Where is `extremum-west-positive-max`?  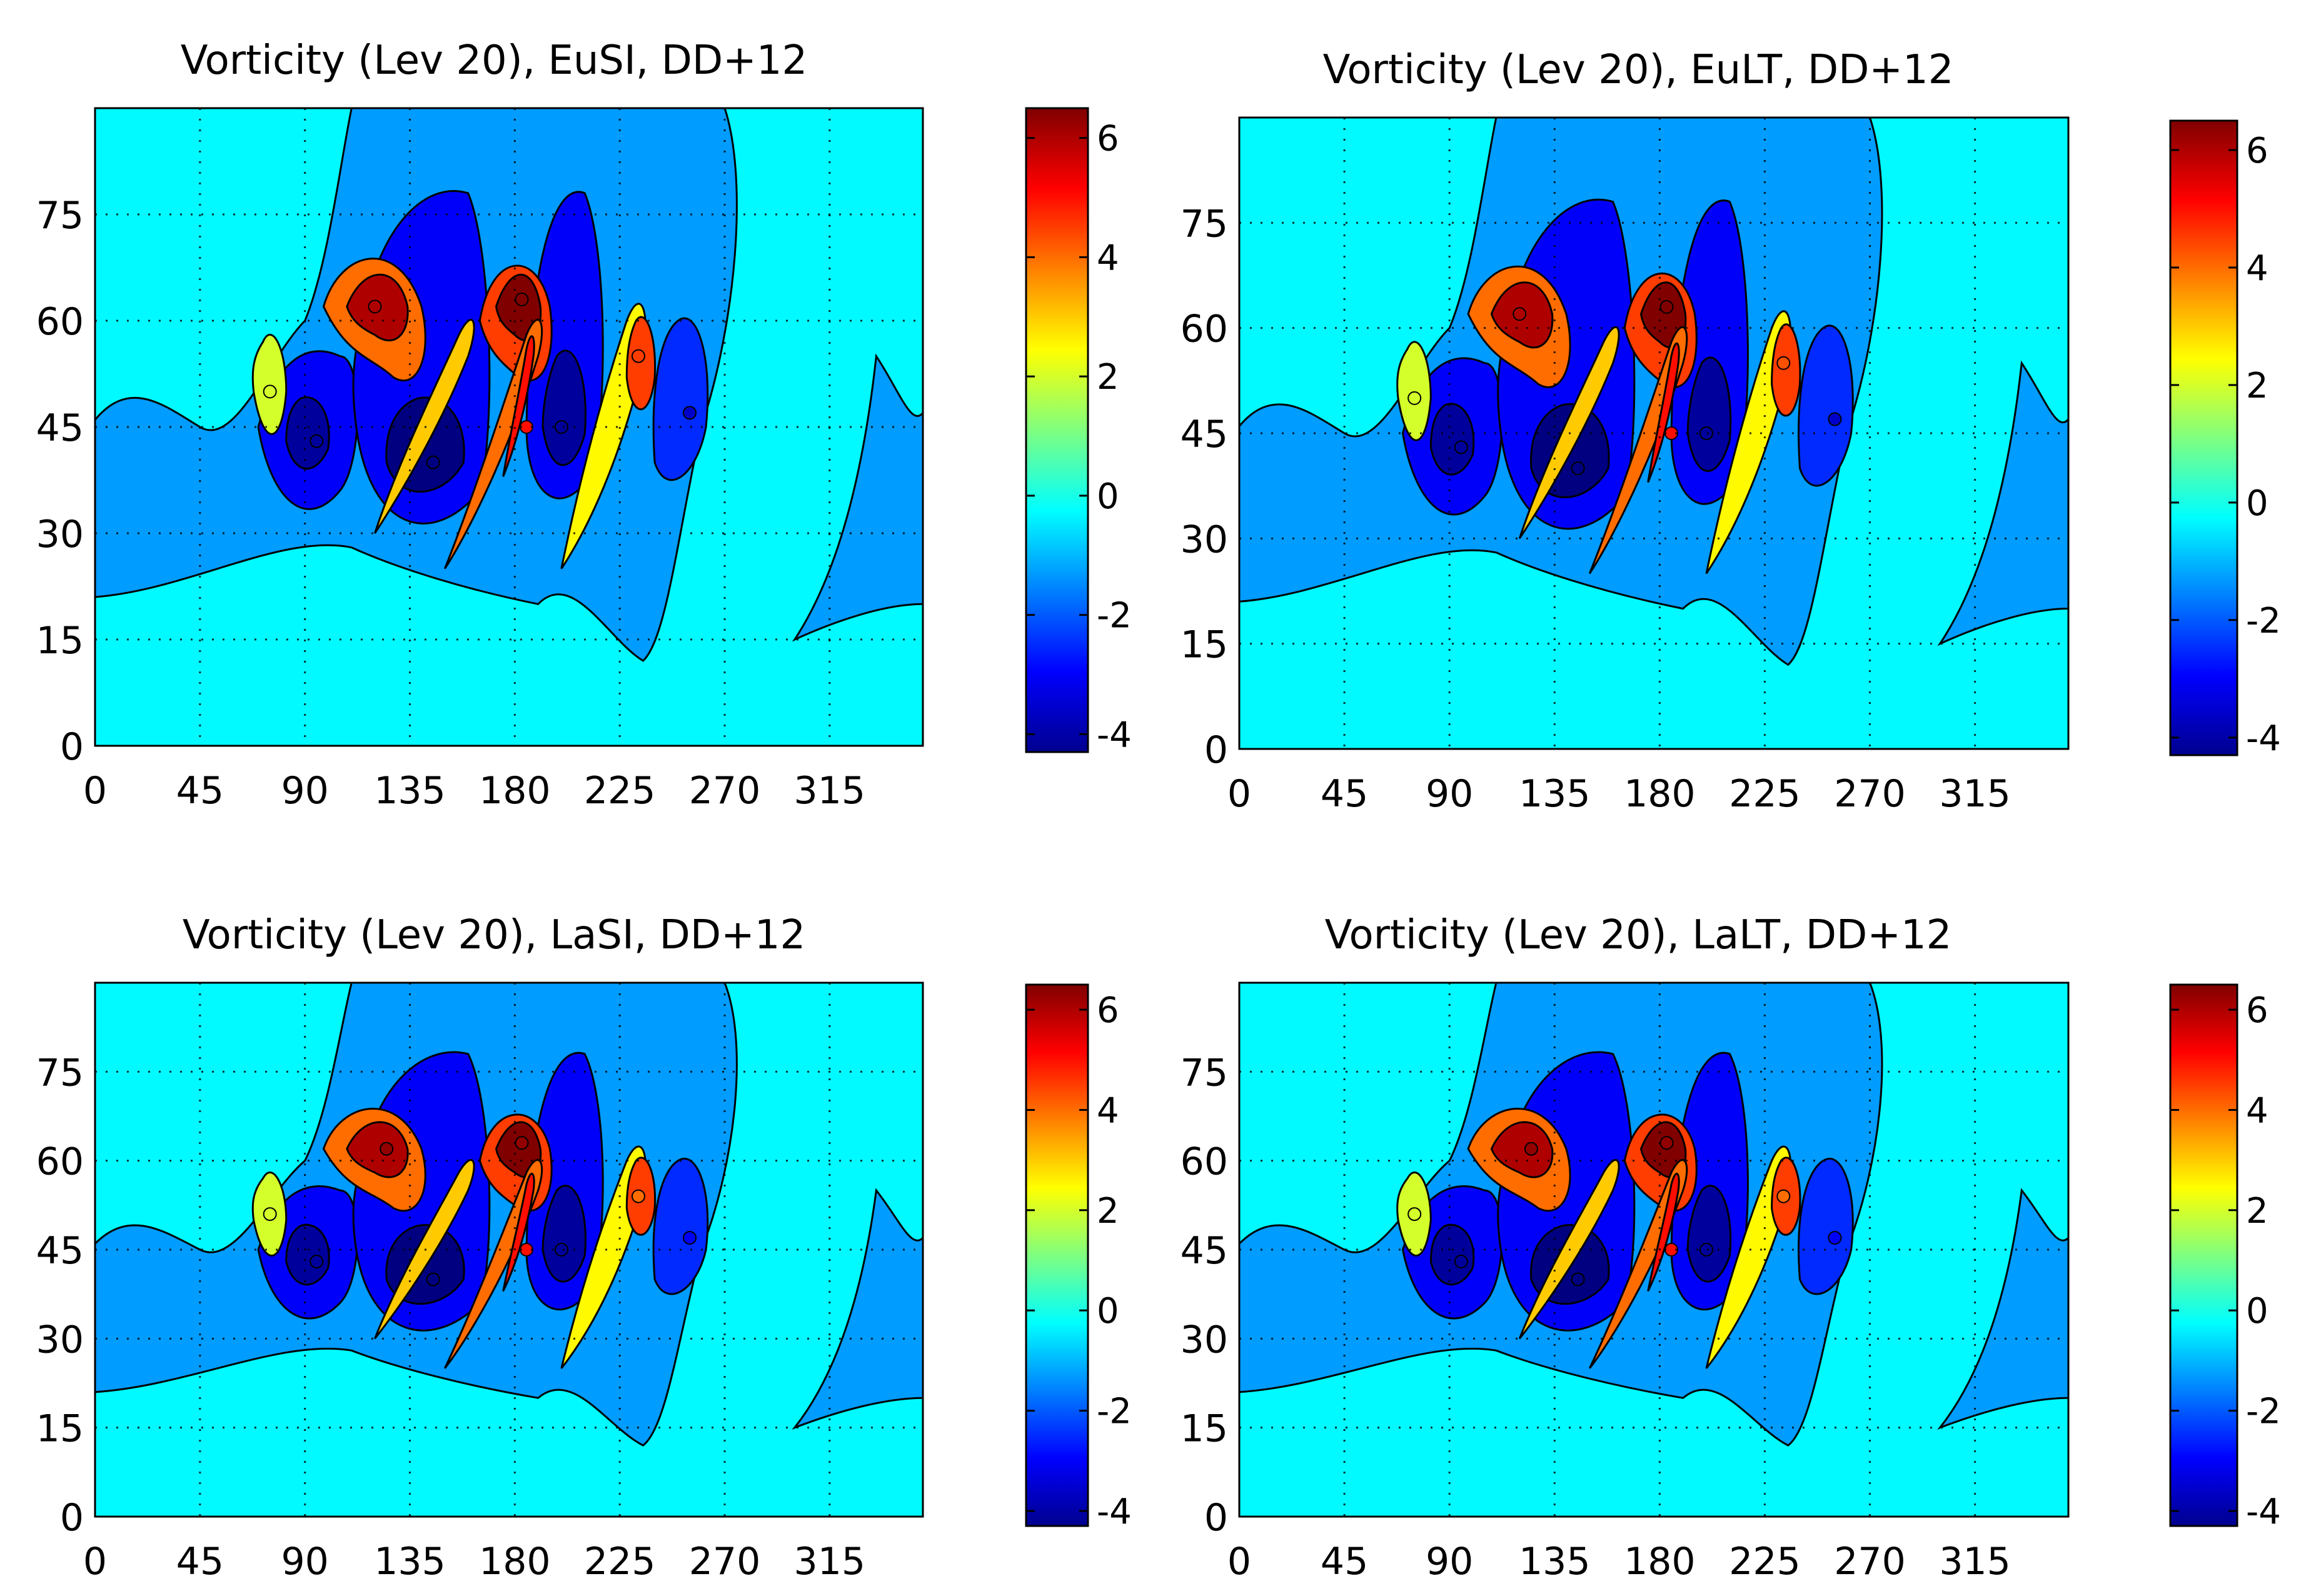
extremum-west-positive-max is located at coordinates (1531, 1149).